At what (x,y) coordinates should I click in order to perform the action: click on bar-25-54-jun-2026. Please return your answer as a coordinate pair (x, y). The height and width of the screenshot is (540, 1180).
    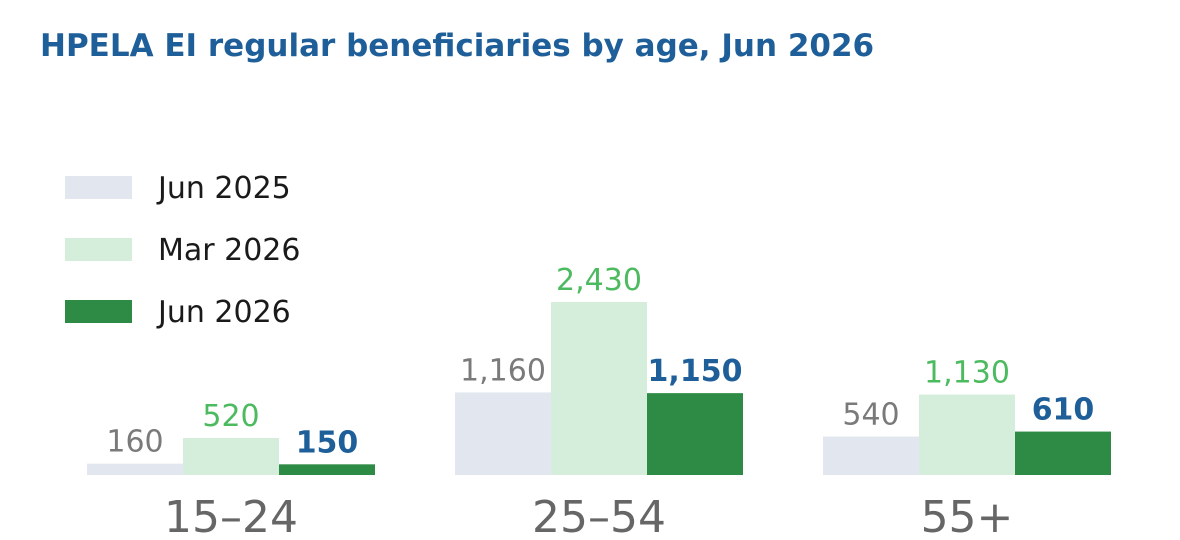
    Looking at the image, I should click on (695, 434).